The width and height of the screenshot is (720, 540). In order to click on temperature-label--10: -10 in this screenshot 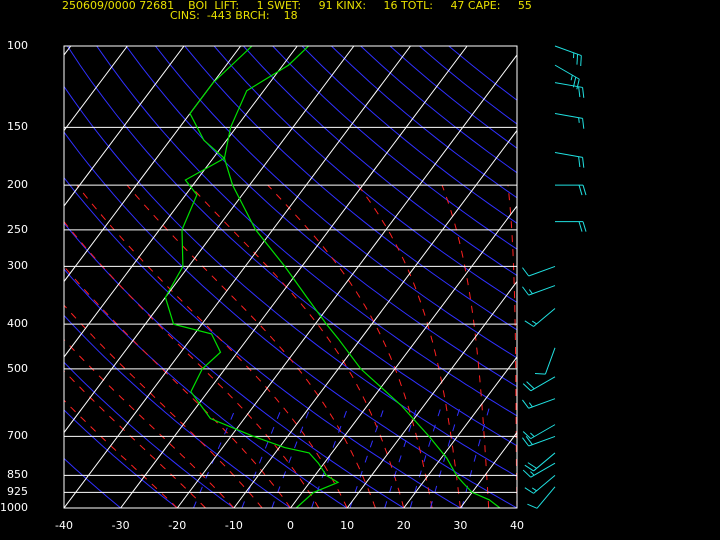, I will do `click(233, 525)`.